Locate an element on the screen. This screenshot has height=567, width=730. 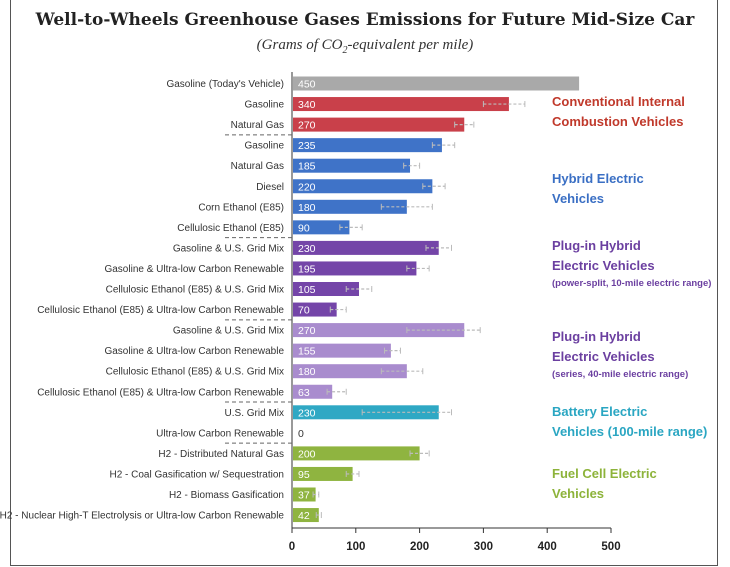
value-label: 37 is located at coordinates (304, 496).